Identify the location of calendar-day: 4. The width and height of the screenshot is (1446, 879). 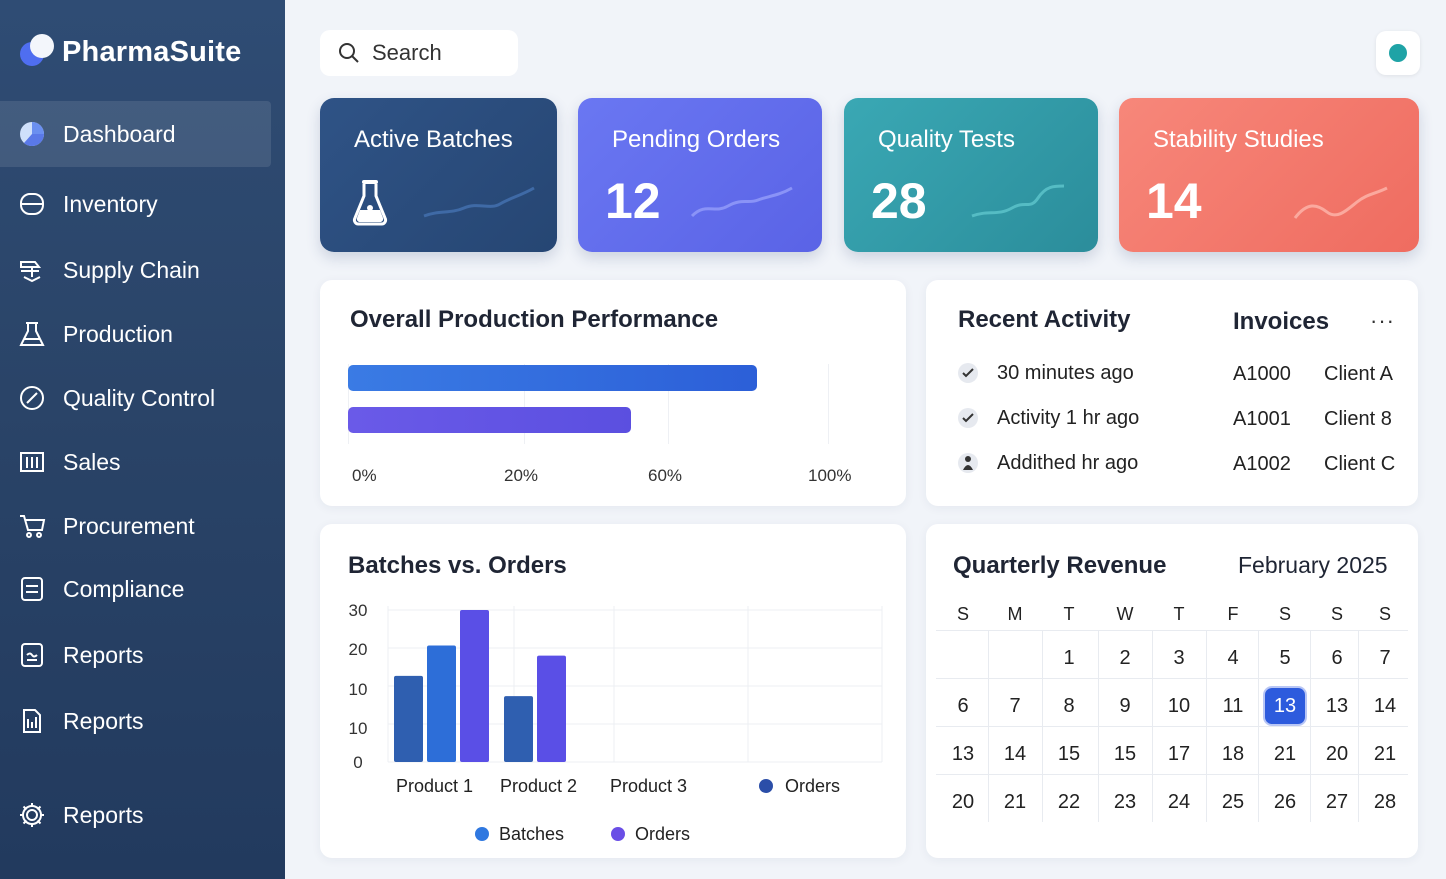
(1233, 657).